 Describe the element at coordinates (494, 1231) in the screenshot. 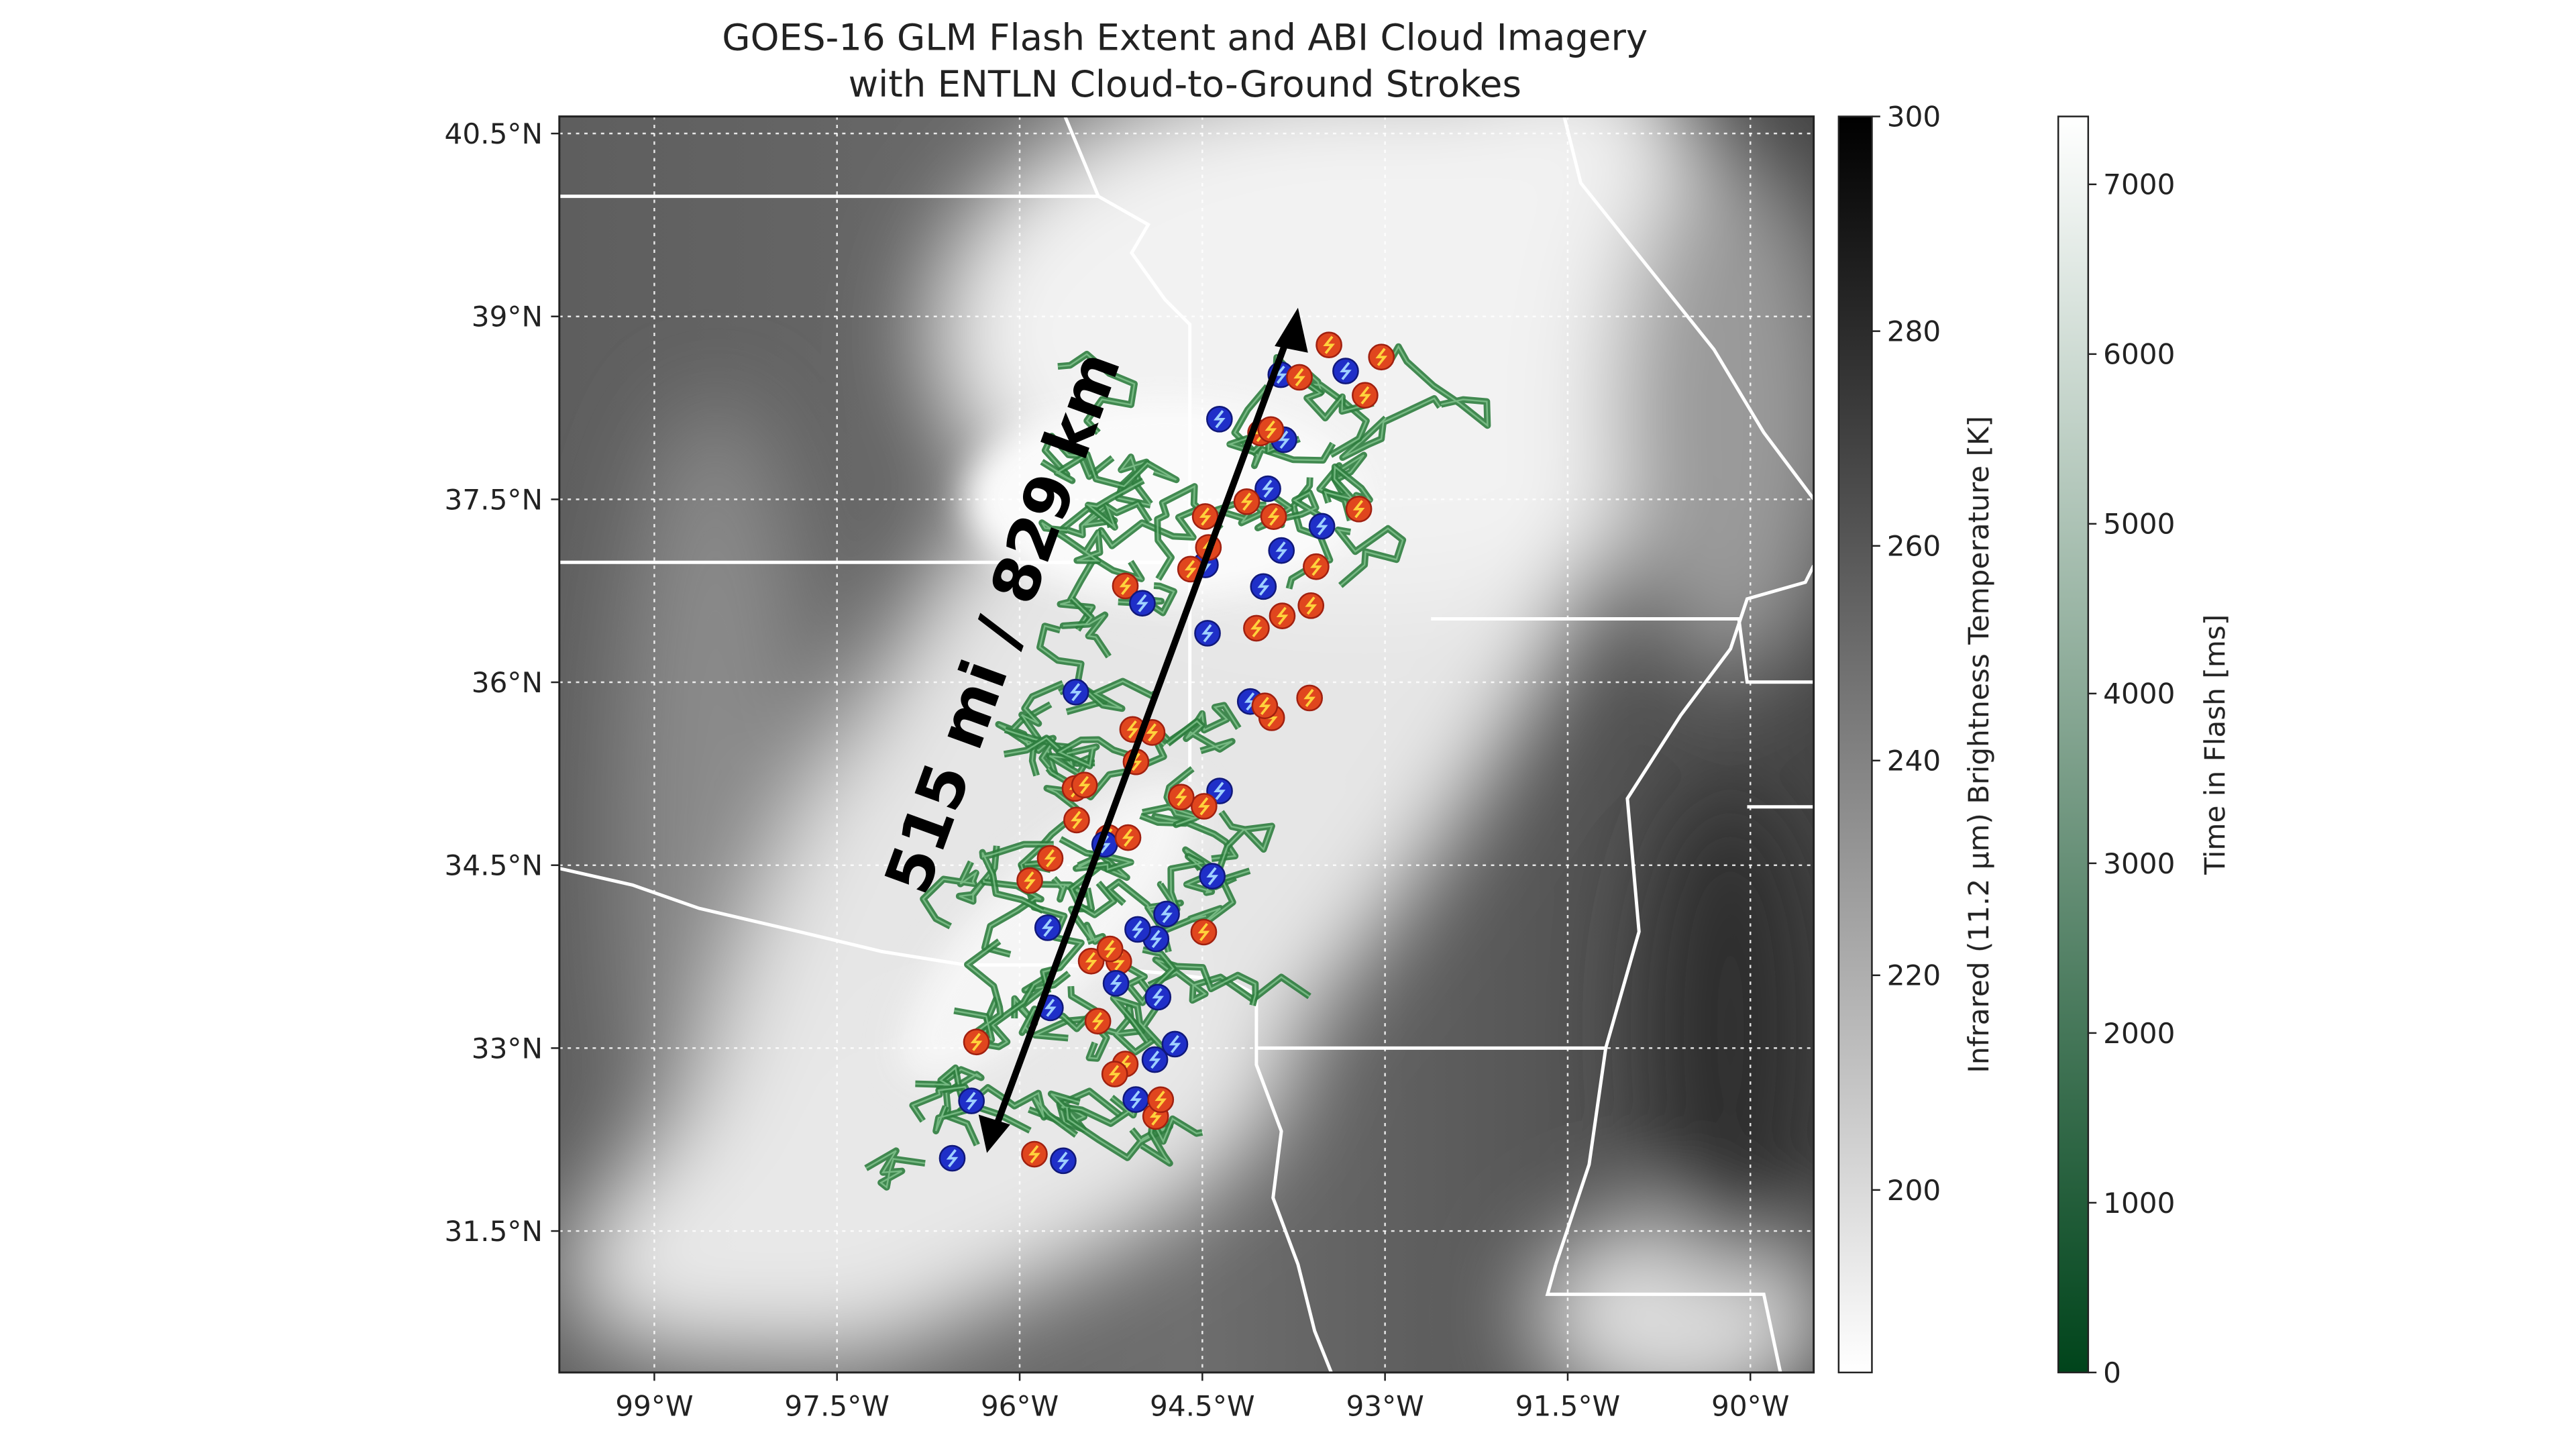

I see `y-tick-label: 31.5°N` at that location.